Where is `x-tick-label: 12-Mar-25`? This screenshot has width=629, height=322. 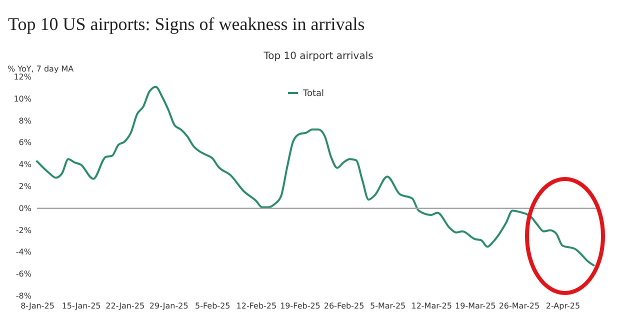 x-tick-label: 12-Mar-25 is located at coordinates (431, 306).